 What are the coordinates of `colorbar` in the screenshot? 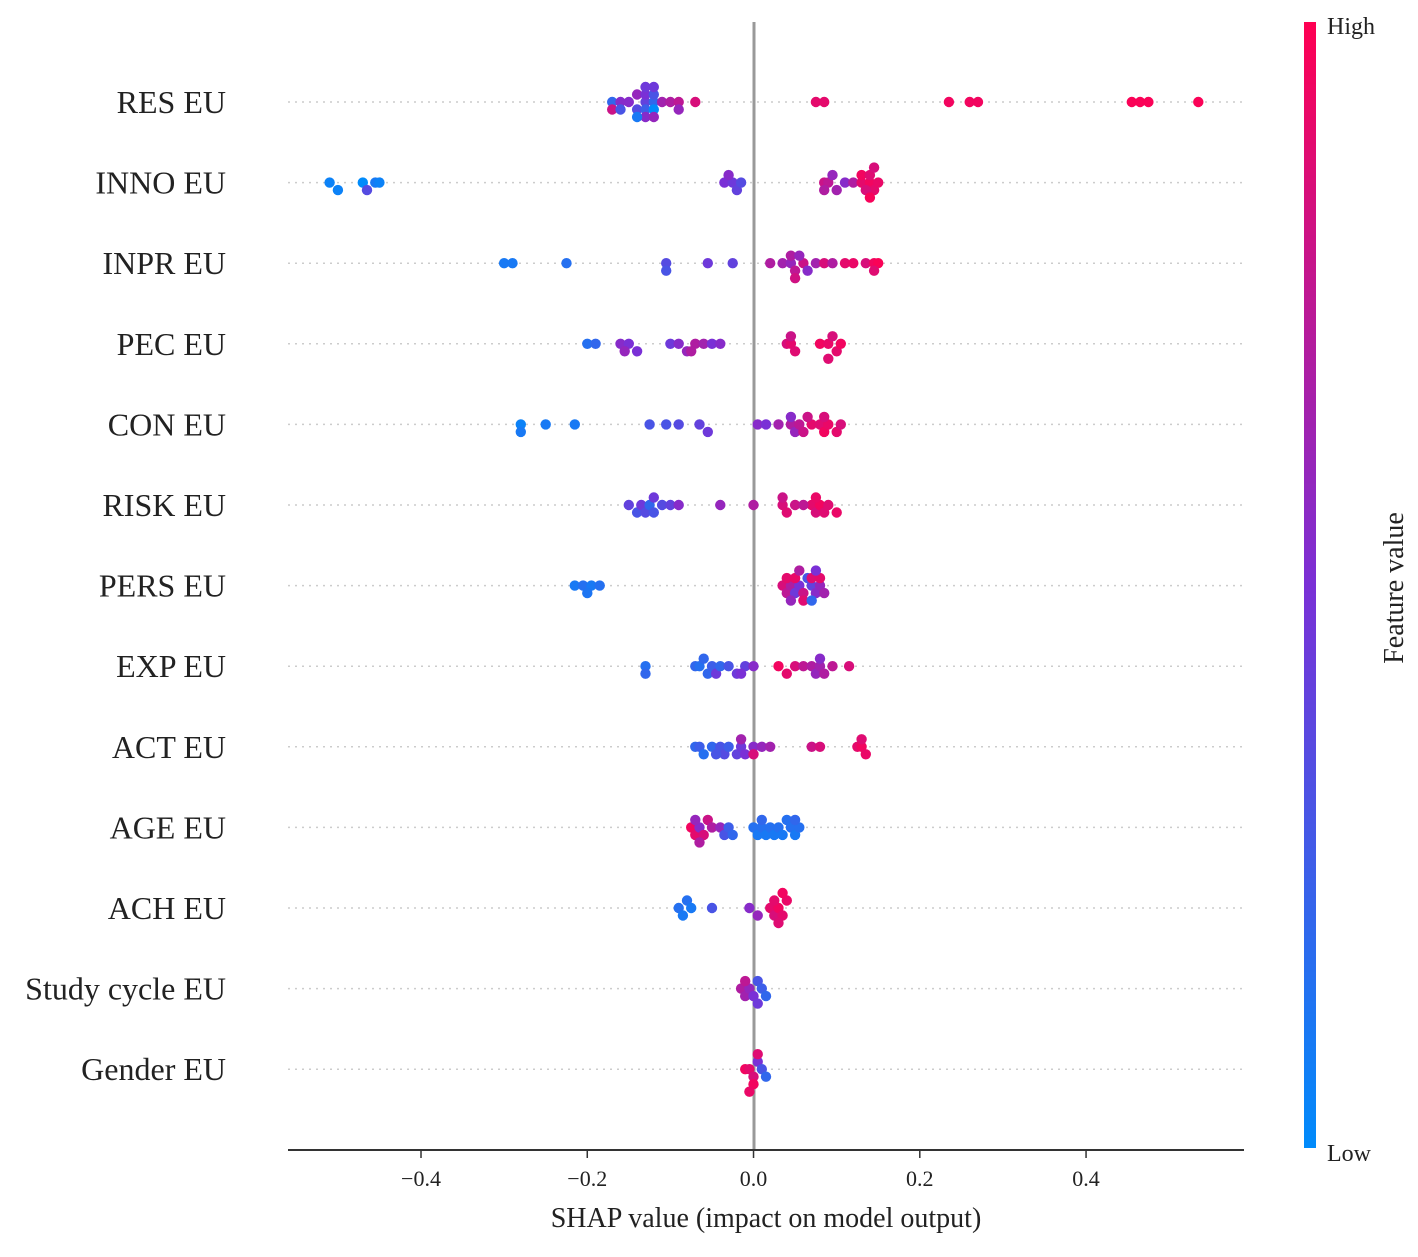 It's located at (1310, 585).